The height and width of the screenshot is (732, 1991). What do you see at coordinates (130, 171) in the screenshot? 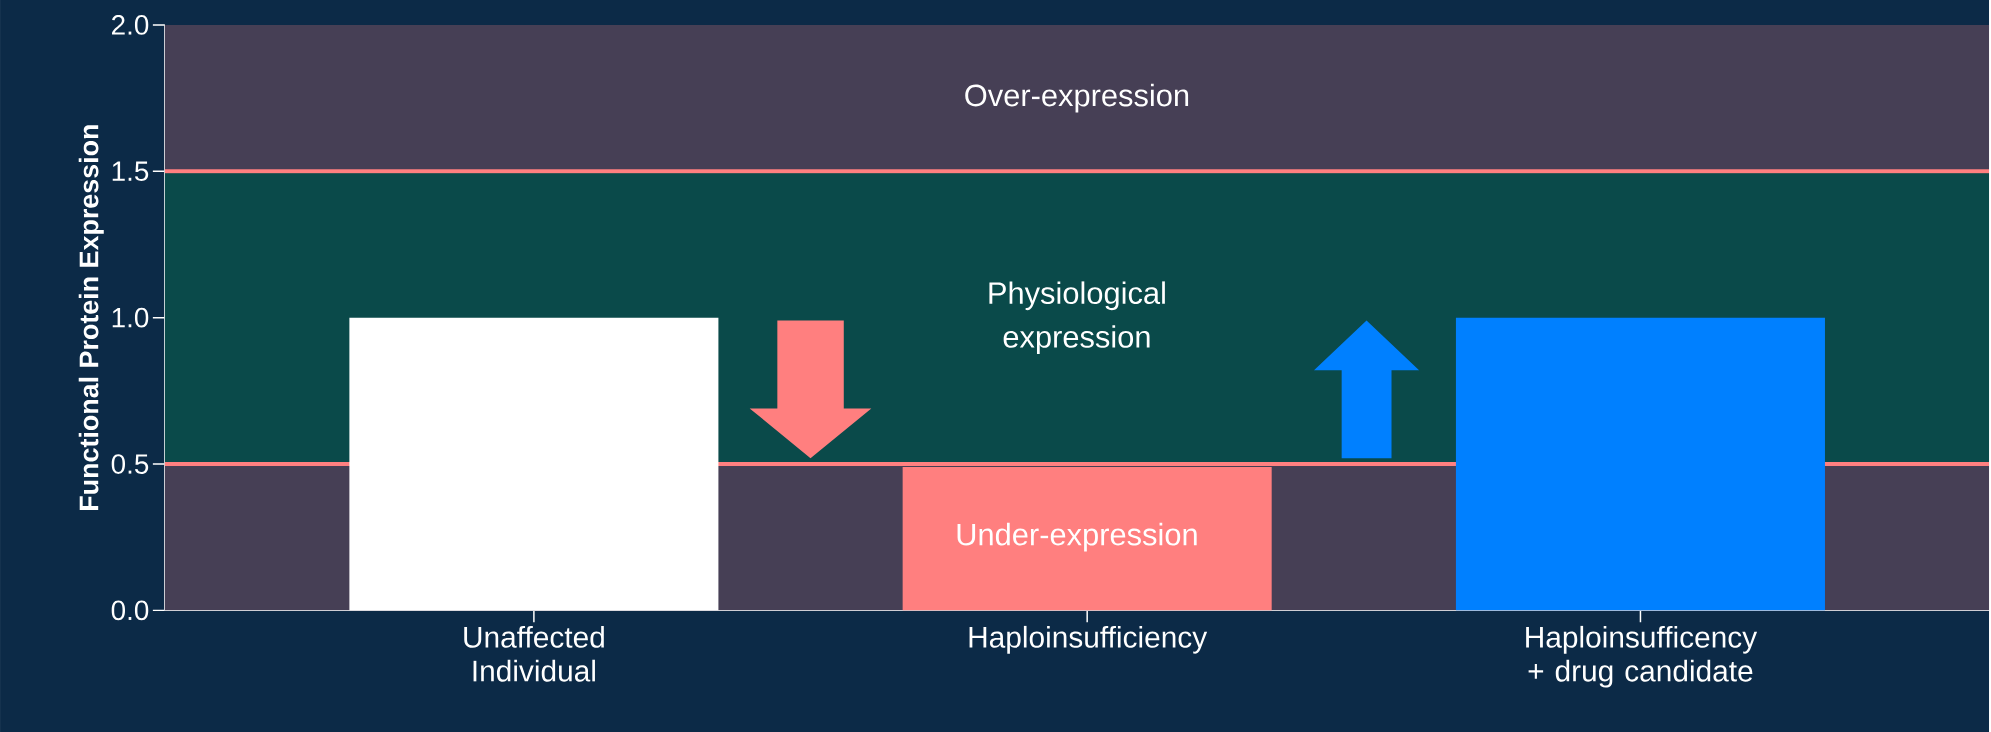
I see `y-tick-label: 1.5` at bounding box center [130, 171].